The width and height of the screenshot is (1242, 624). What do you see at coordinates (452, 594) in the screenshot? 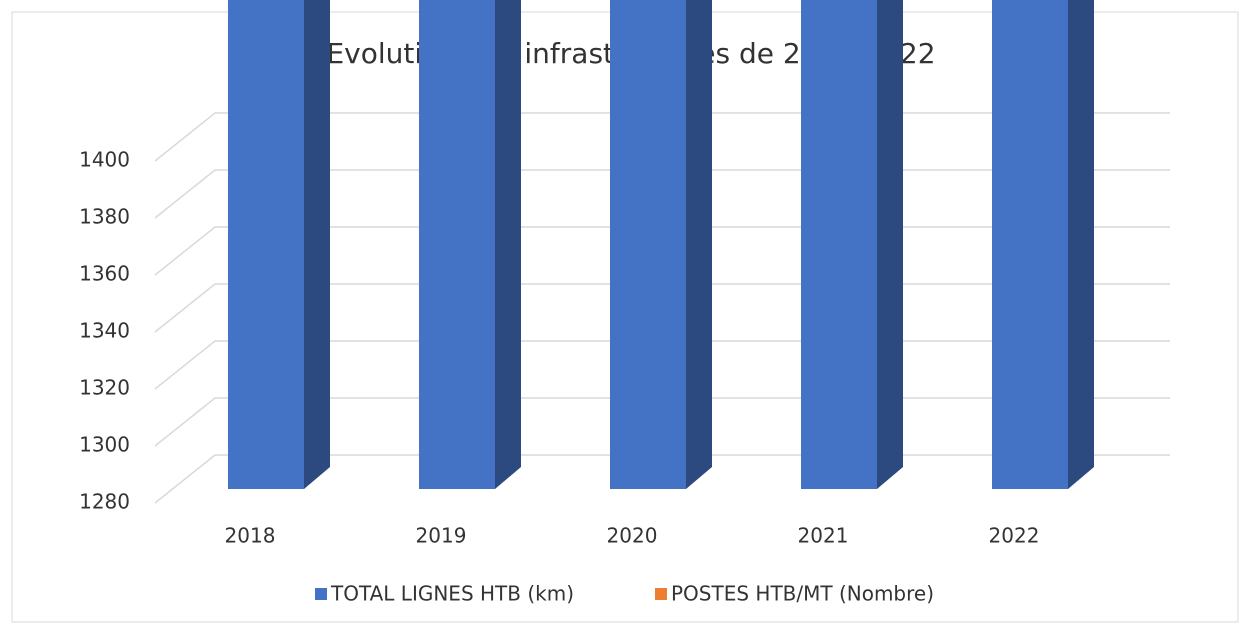
I see `legend-label: TOTAL LIGNES HTB (km)` at bounding box center [452, 594].